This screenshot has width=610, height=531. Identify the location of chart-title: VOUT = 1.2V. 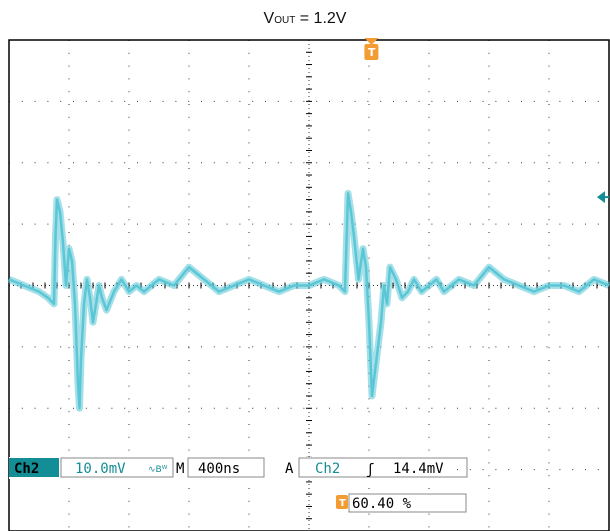
(305, 19).